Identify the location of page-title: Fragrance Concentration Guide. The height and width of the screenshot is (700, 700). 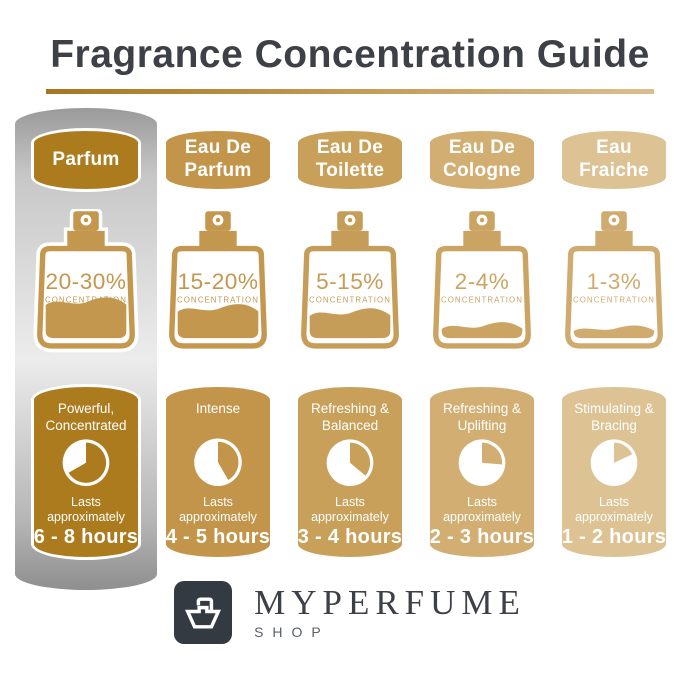
(350, 54).